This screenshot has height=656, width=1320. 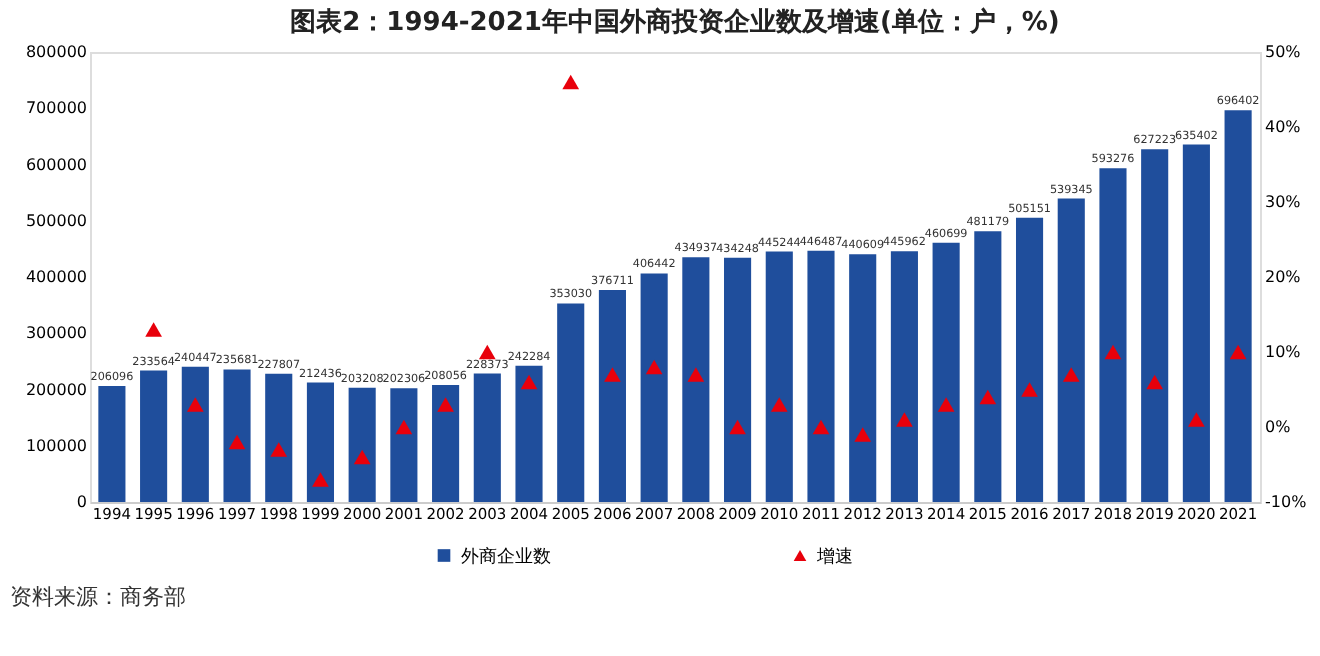 What do you see at coordinates (1278, 427) in the screenshot?
I see `y2-tick-label: 0%` at bounding box center [1278, 427].